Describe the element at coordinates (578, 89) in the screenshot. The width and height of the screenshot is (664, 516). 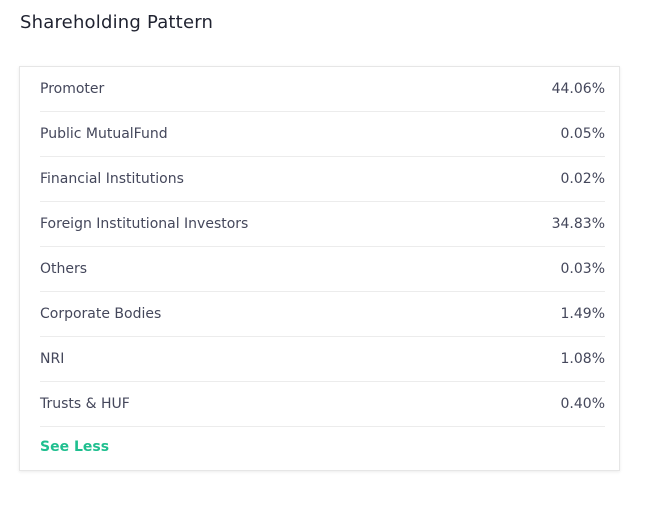
I see `holding-percent: 44.06%` at that location.